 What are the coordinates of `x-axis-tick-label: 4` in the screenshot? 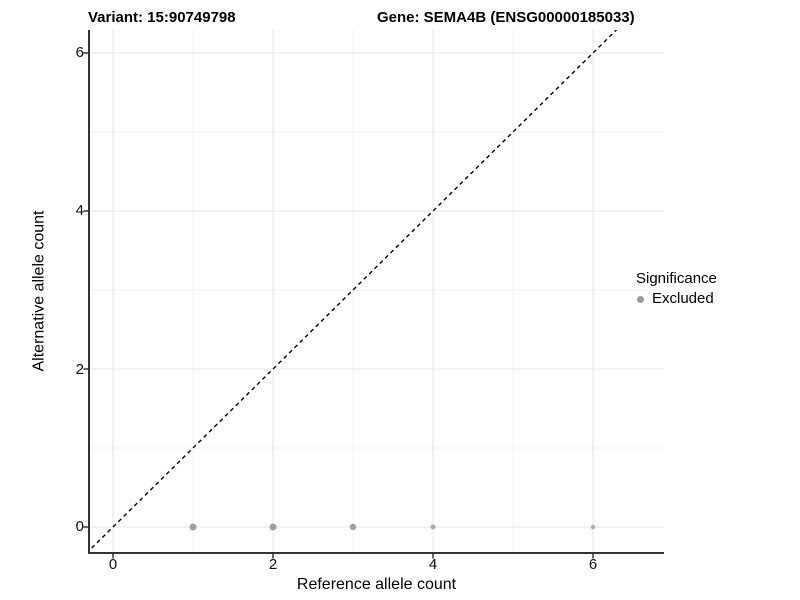 It's located at (433, 564).